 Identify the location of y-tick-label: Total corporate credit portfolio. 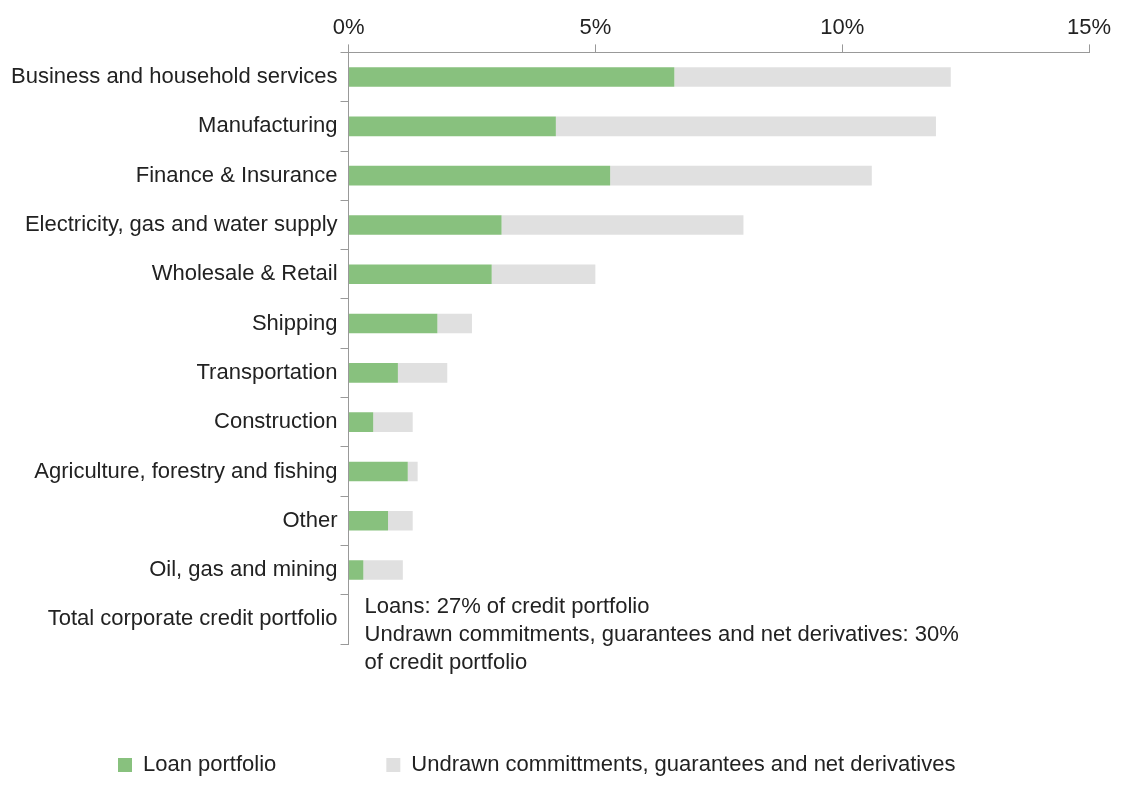
(192, 618).